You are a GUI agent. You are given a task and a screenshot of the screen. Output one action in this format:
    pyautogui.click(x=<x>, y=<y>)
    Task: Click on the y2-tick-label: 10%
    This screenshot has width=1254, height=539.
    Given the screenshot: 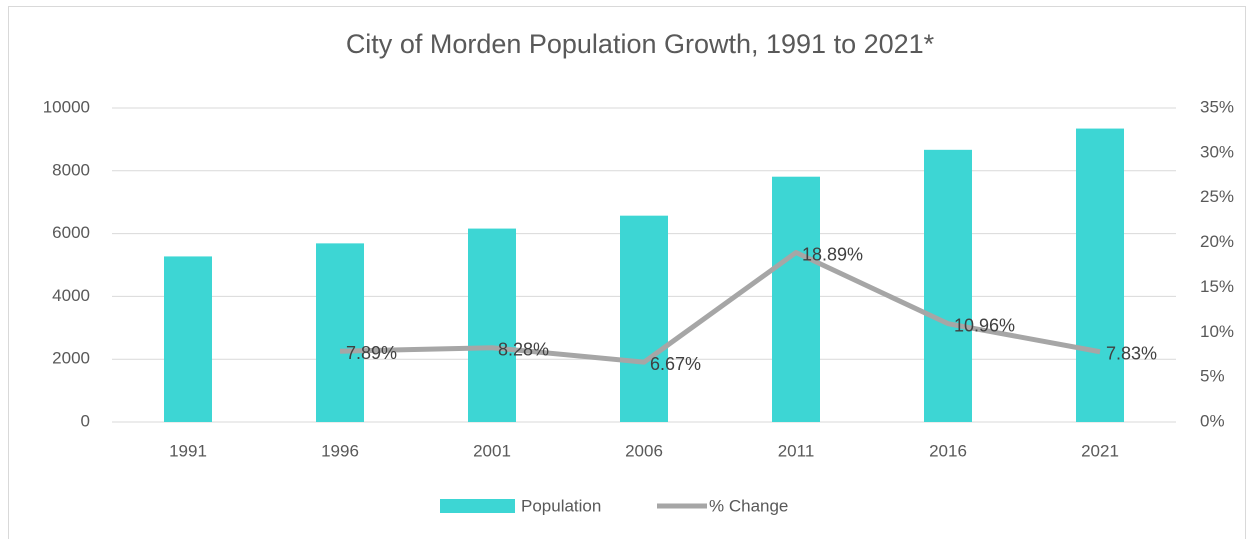 What is the action you would take?
    pyautogui.click(x=1217, y=331)
    